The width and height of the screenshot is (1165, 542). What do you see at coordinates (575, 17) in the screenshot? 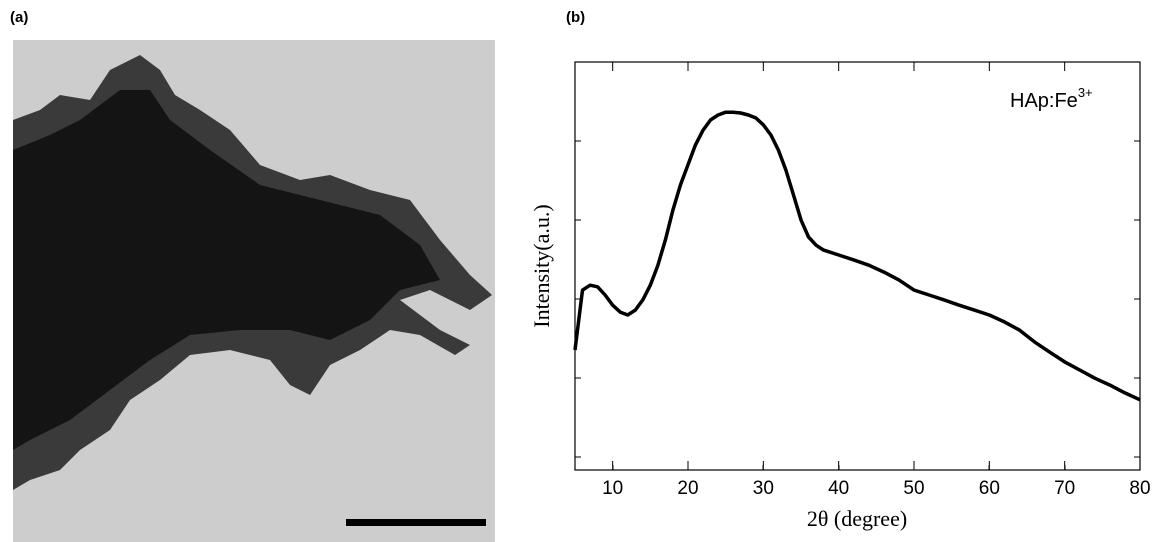
I see `panel-label: (b)` at bounding box center [575, 17].